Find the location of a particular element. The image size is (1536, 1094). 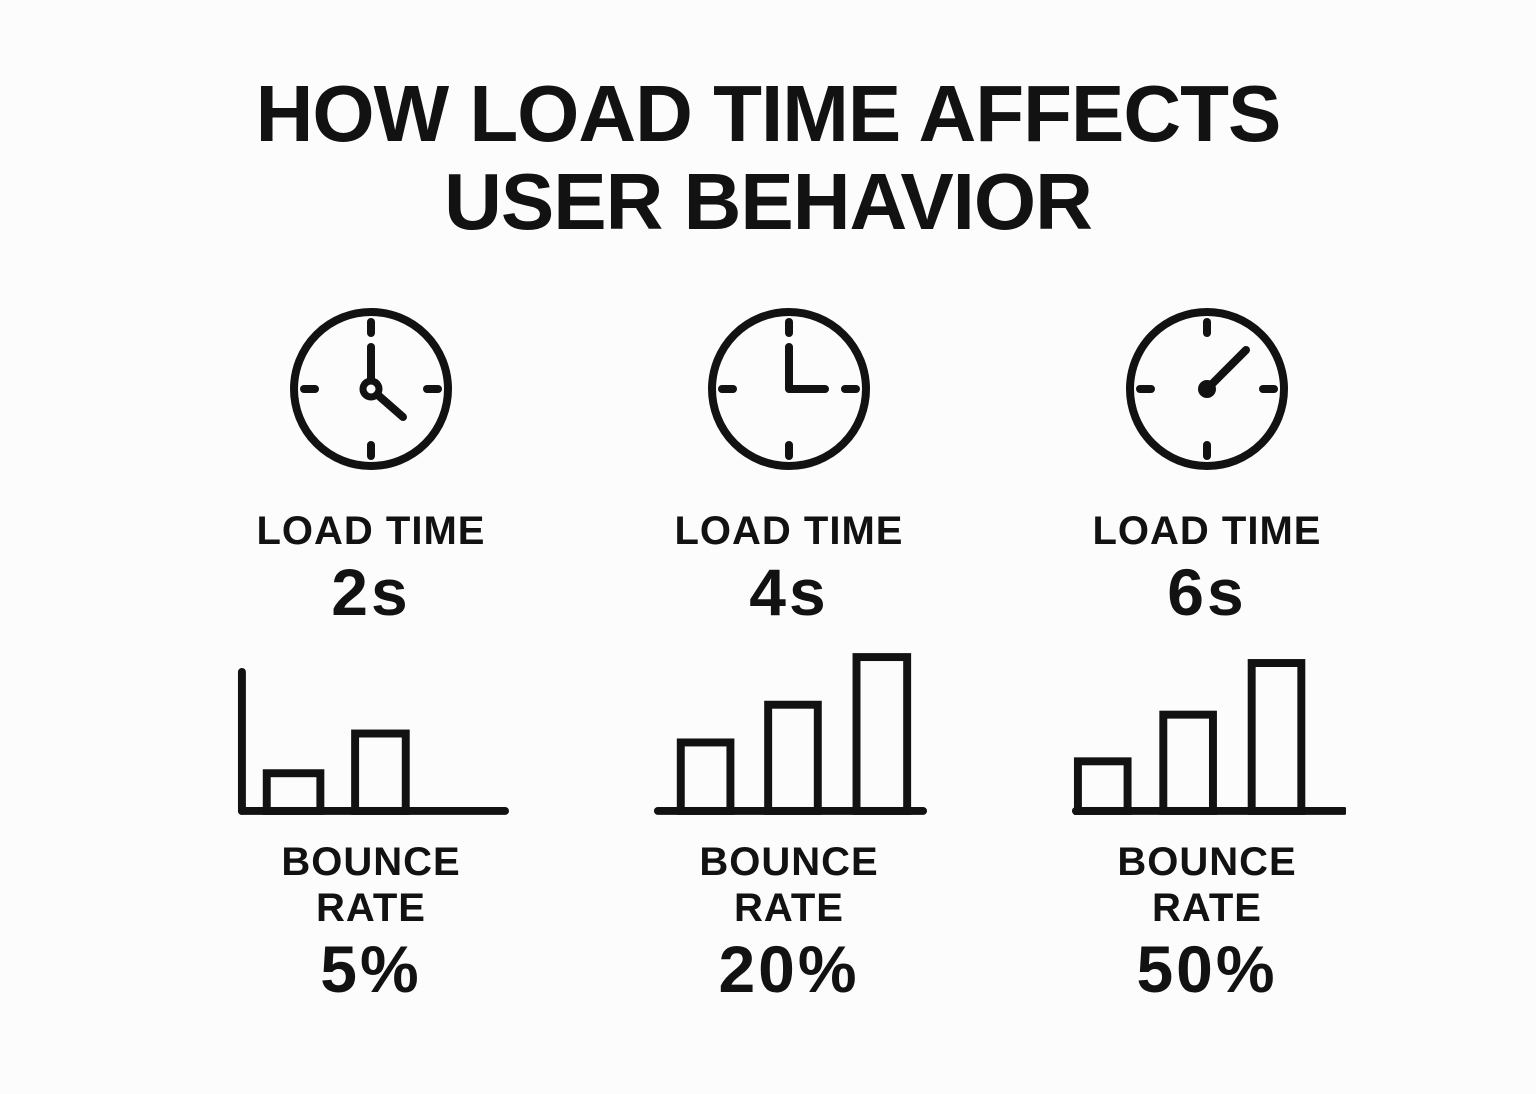

bounce-rate-value: 20% is located at coordinates (789, 969).